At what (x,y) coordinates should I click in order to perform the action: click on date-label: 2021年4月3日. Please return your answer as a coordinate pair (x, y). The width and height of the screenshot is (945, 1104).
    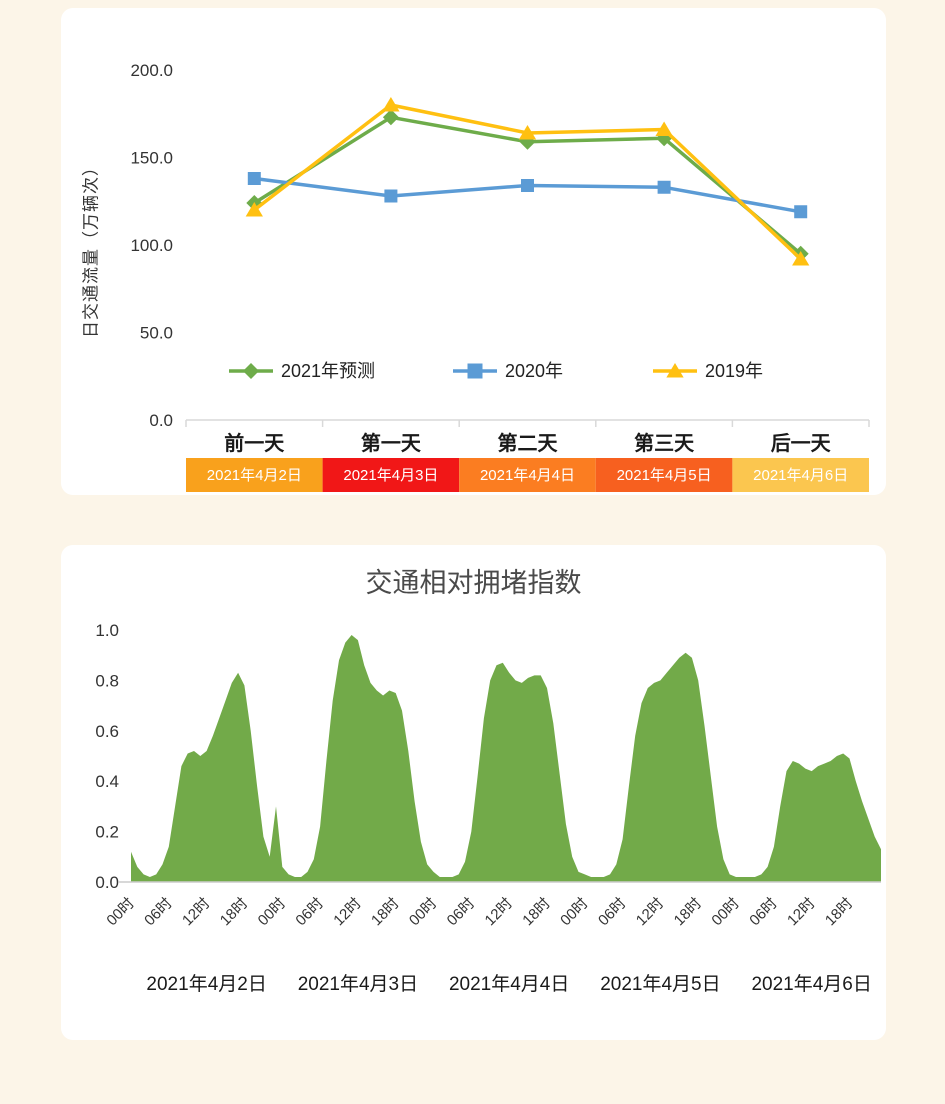
    Looking at the image, I should click on (358, 984).